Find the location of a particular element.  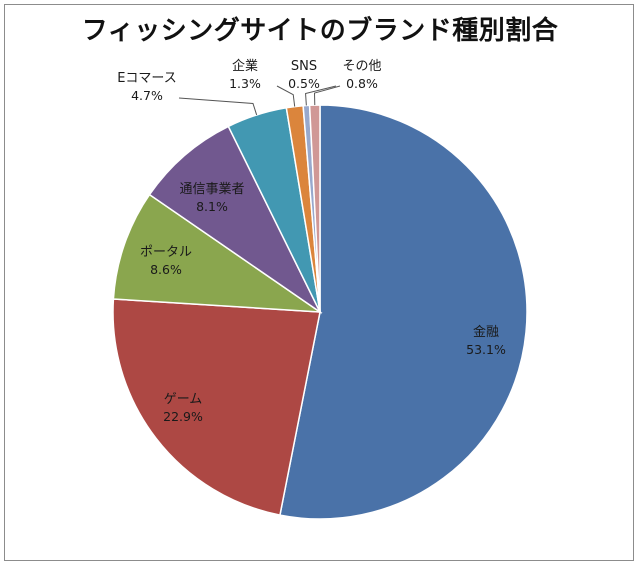

slice-value-label: 8.1% is located at coordinates (212, 206).